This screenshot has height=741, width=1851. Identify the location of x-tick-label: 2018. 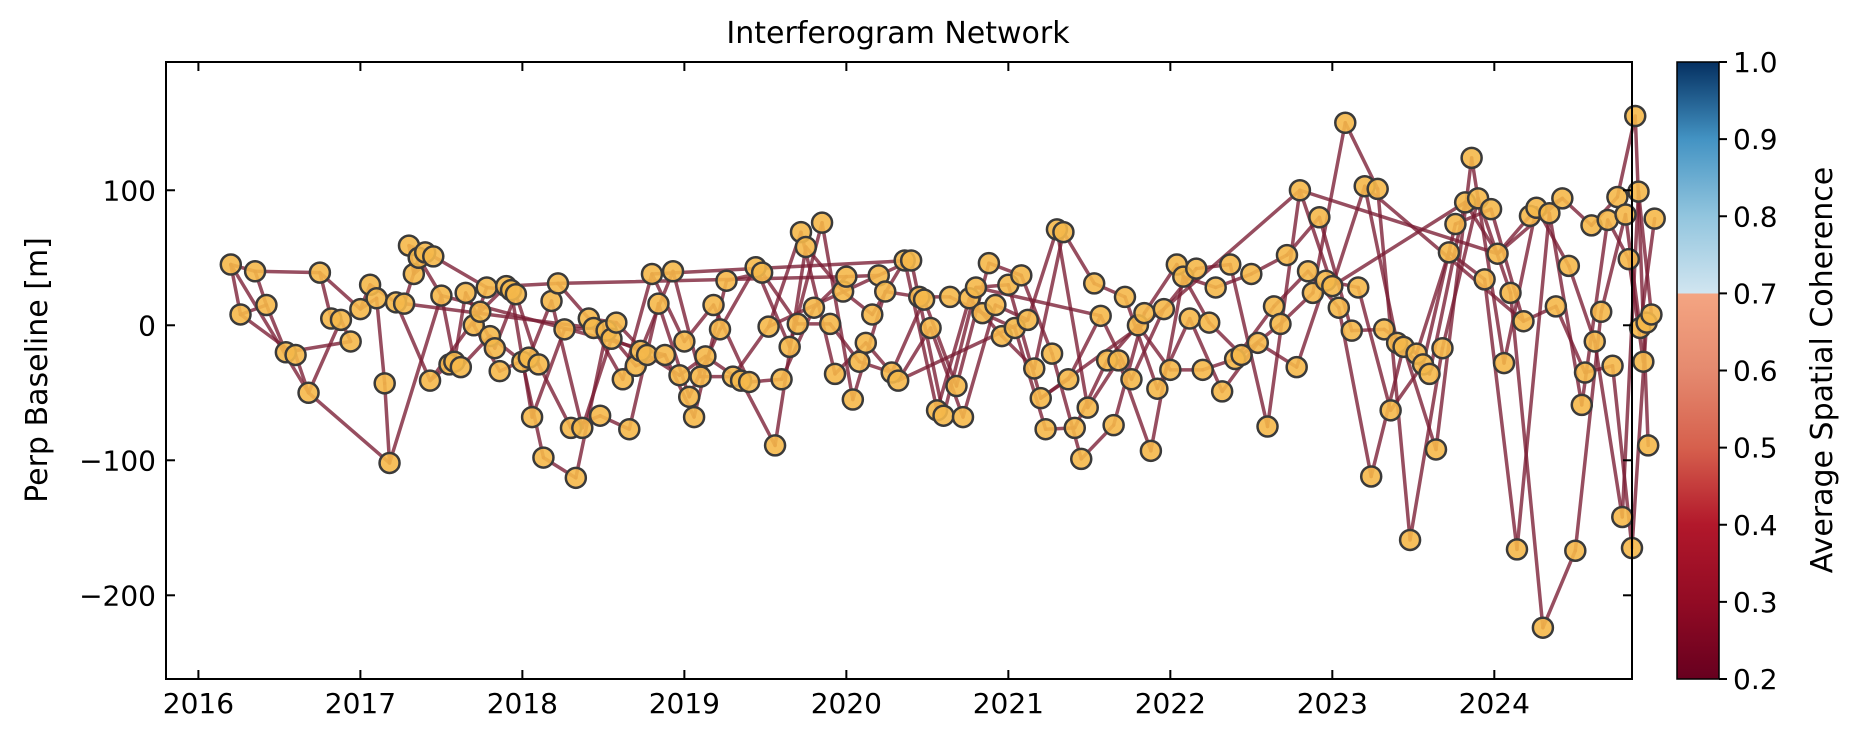
(522, 703).